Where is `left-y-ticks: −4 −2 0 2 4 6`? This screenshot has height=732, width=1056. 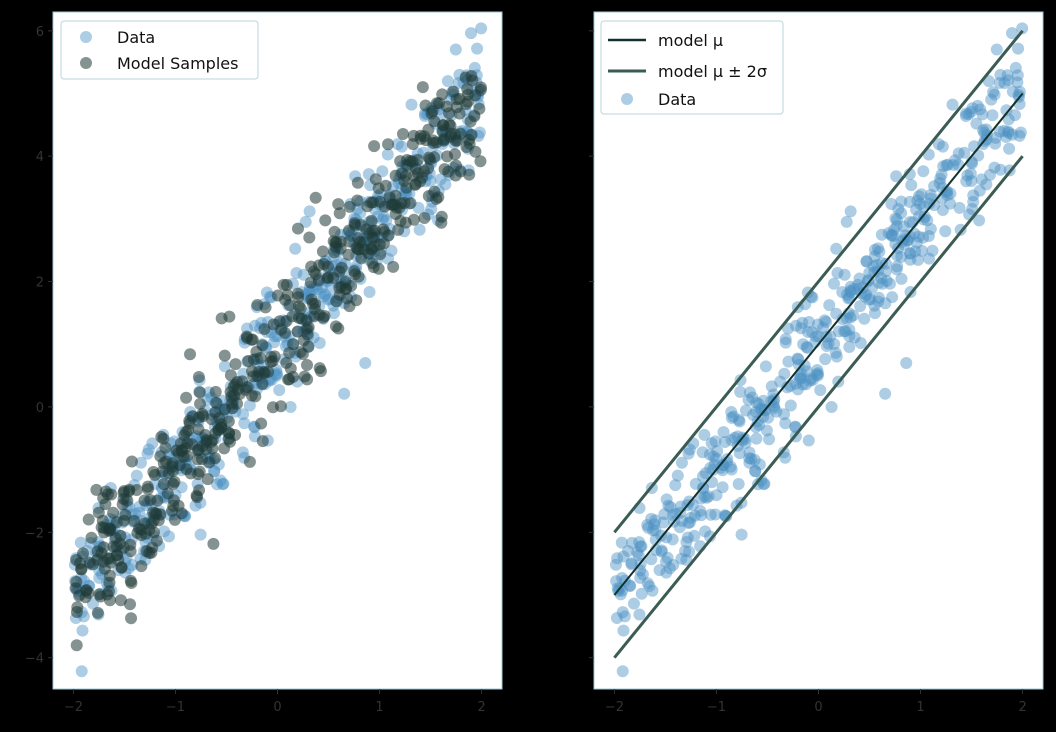 left-y-ticks: −4 −2 0 2 4 6 is located at coordinates (39, 346).